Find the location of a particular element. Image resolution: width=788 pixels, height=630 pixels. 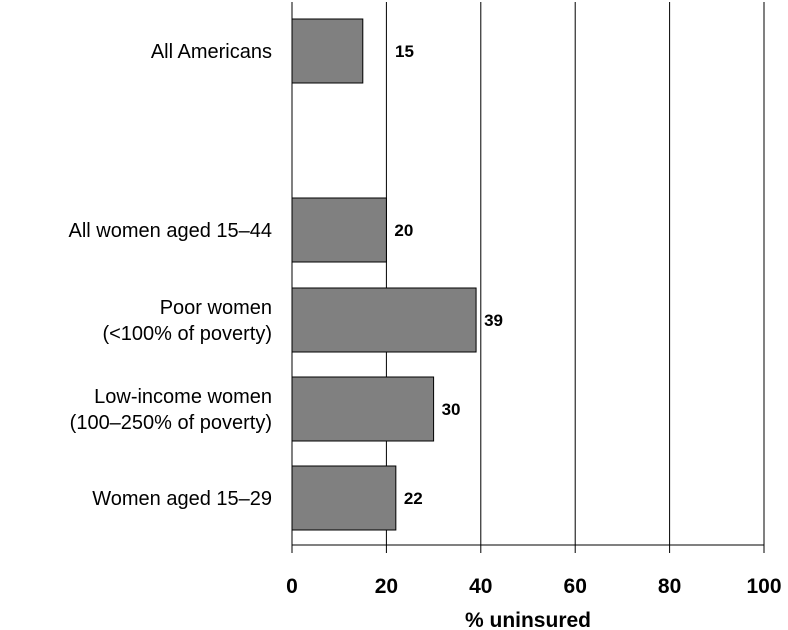

category-label: Poor women is located at coordinates (216, 308).